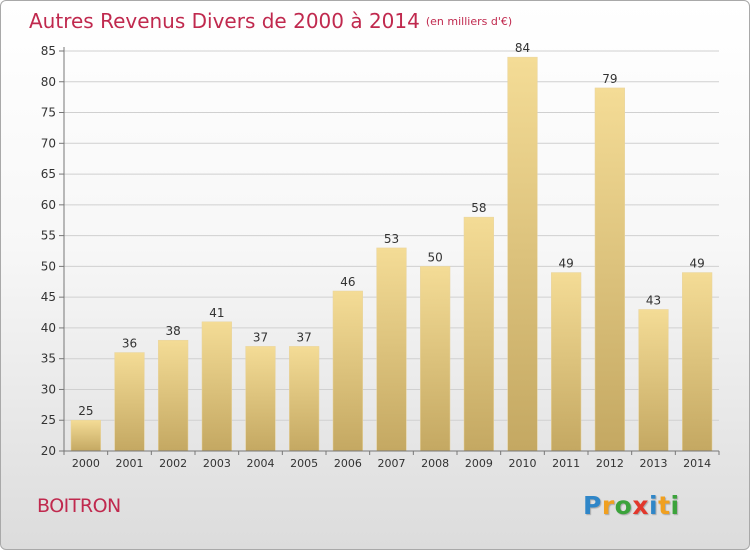 This screenshot has width=750, height=550. I want to click on chart-title-main: Autres Revenus Divers de 2000 à 2014, so click(224, 21).